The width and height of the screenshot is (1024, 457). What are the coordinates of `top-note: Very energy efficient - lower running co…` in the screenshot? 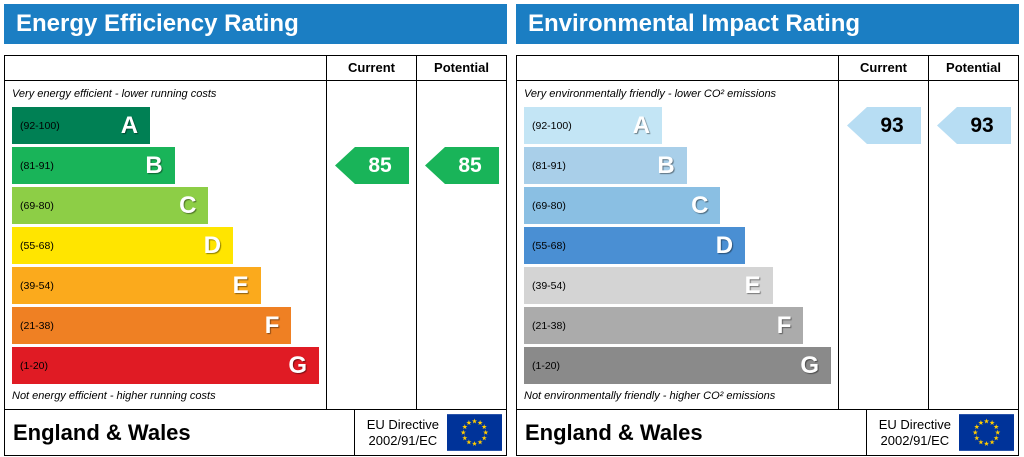 It's located at (114, 94).